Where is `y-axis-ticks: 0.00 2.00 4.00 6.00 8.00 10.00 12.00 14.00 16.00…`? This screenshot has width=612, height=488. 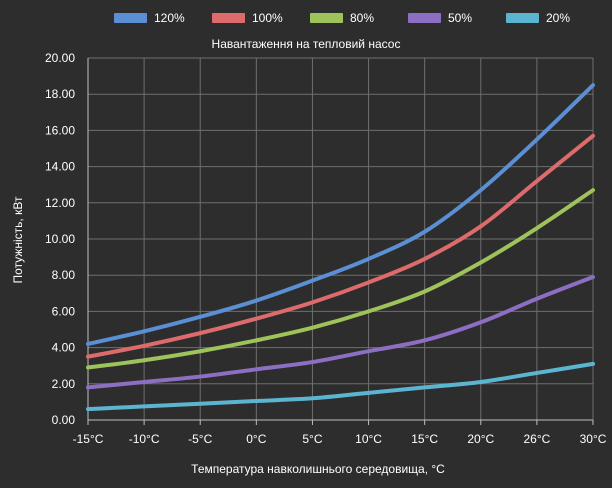
y-axis-ticks: 0.00 2.00 4.00 6.00 8.00 10.00 12.00 14.00 16.00… is located at coordinates (60, 239).